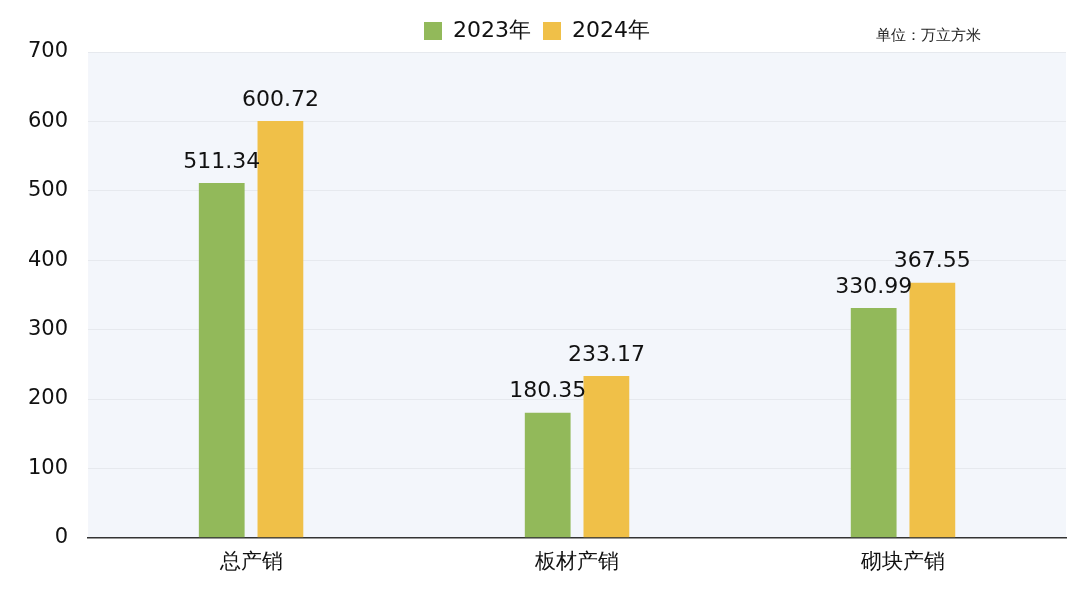  I want to click on x-tick-label: 砌块产销, so click(903, 560).